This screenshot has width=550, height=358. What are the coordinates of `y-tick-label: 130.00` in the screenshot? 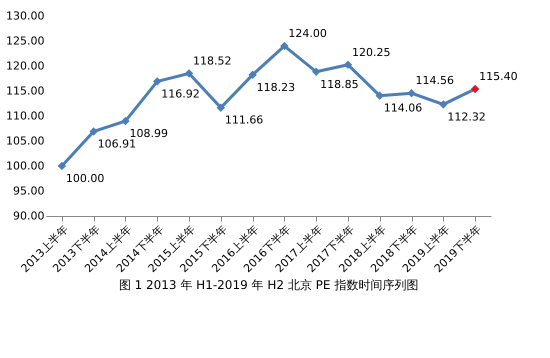 It's located at (25, 16).